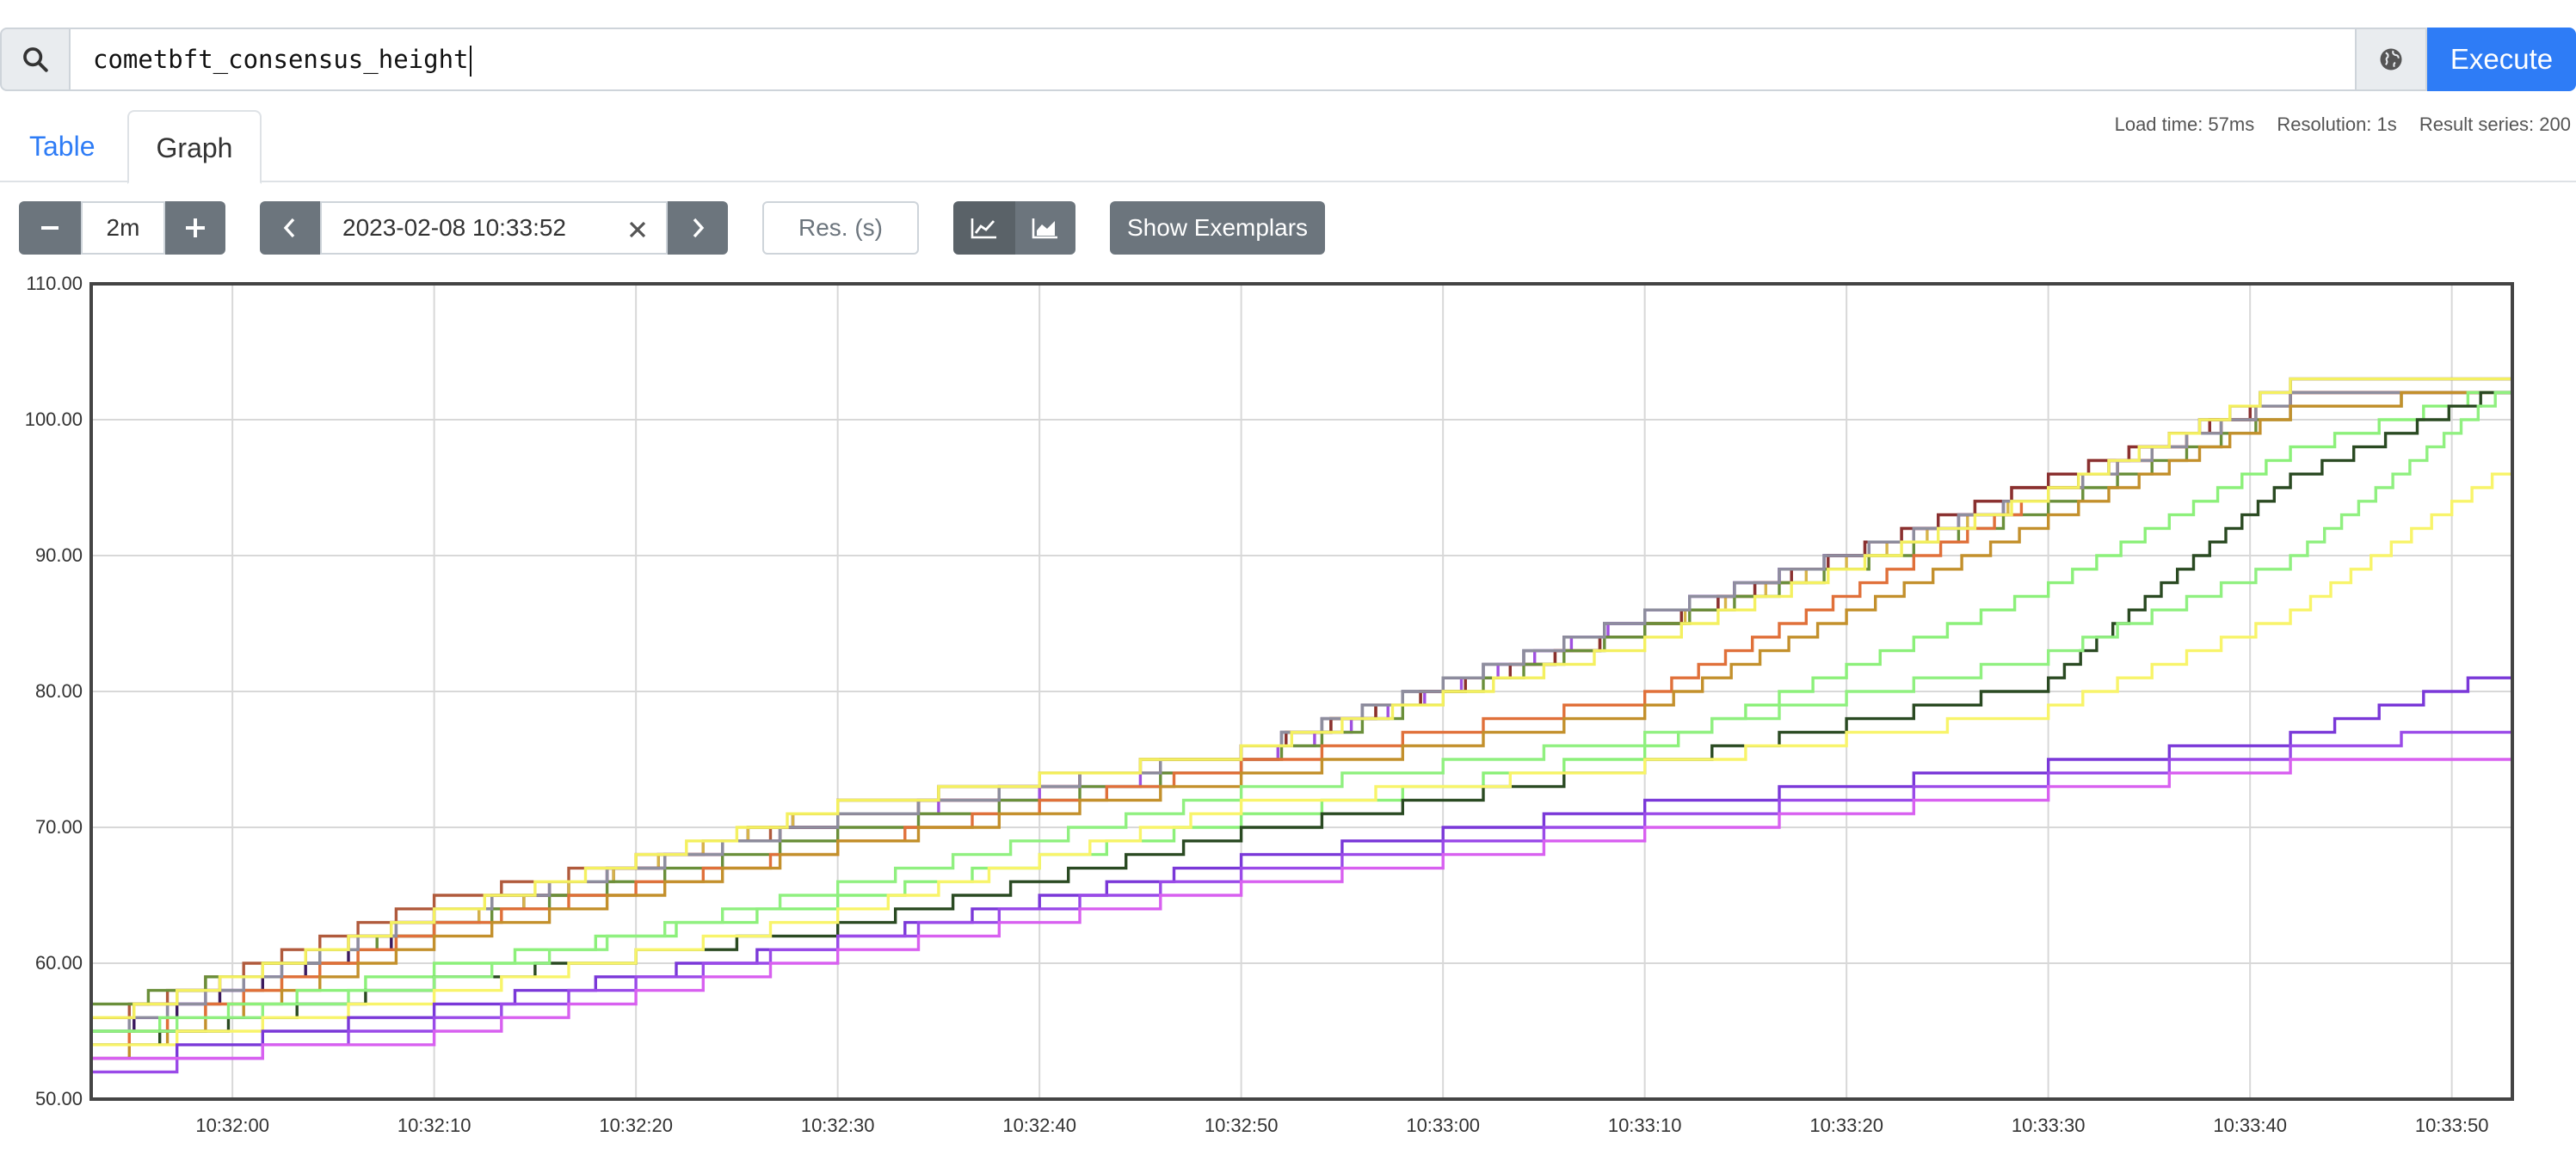 Image resolution: width=2576 pixels, height=1149 pixels. Describe the element at coordinates (54, 285) in the screenshot. I see `y-tick-label: 110.00` at that location.